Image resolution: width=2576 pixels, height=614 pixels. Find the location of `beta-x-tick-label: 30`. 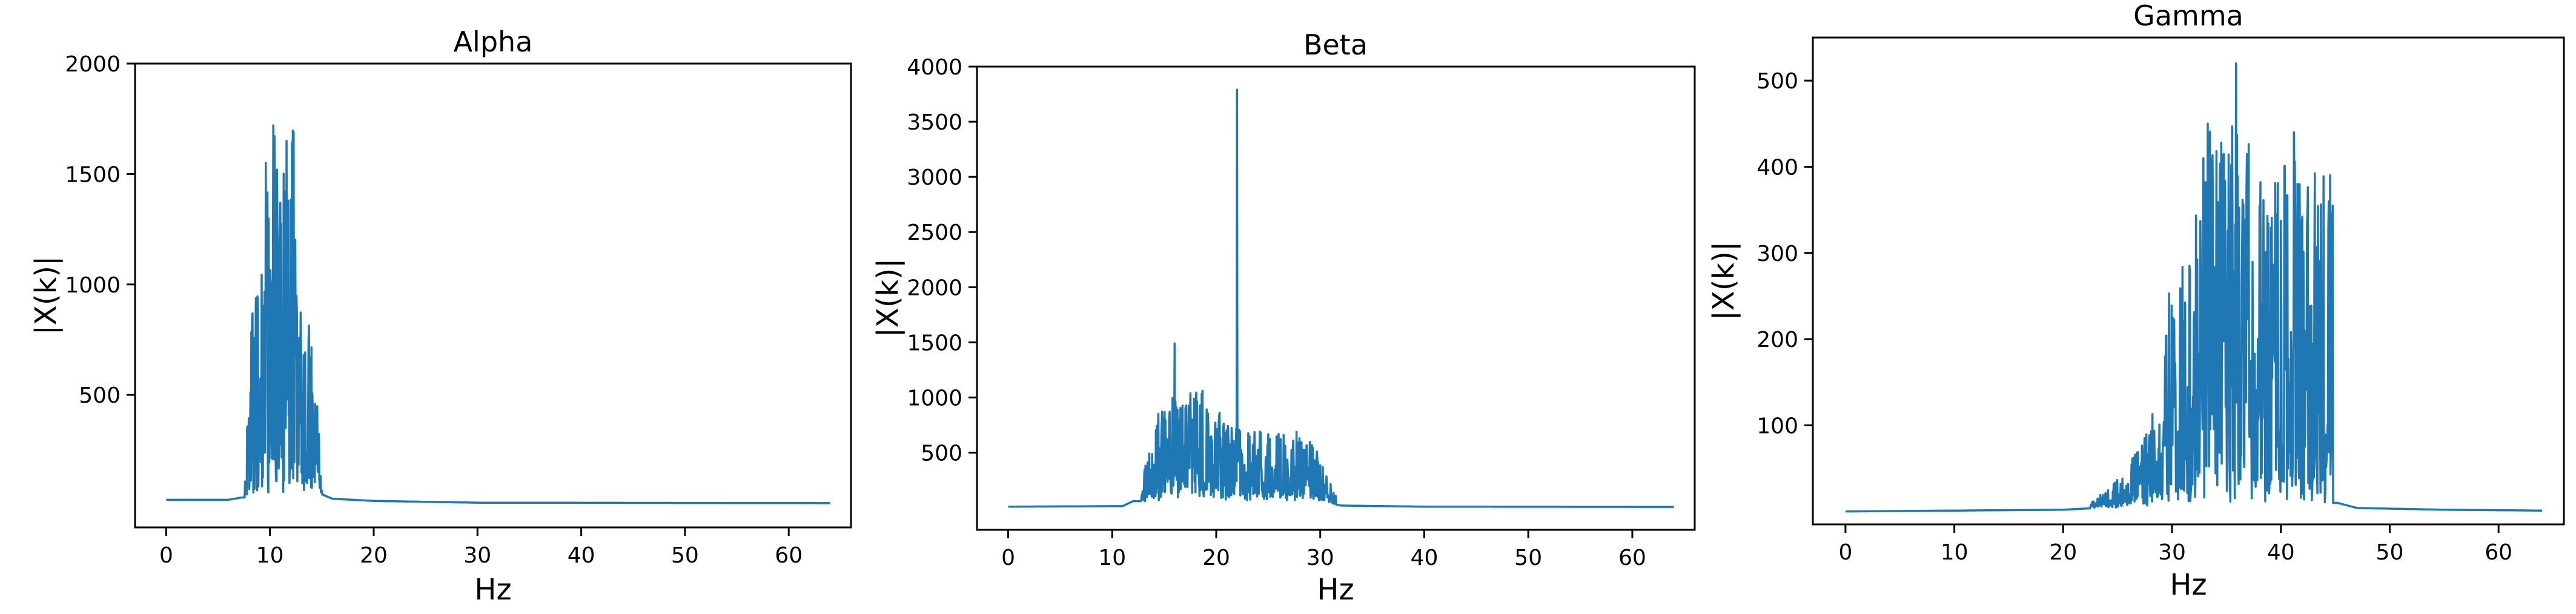

beta-x-tick-label: 30 is located at coordinates (1320, 558).